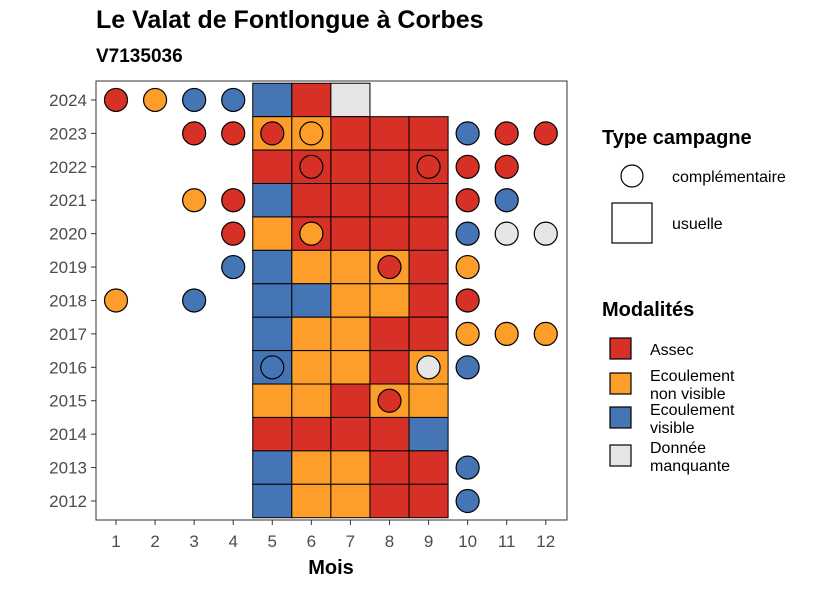 Image resolution: width=826 pixels, height=590 pixels. What do you see at coordinates (428, 334) in the screenshot?
I see `tile-2017-9-assec` at bounding box center [428, 334].